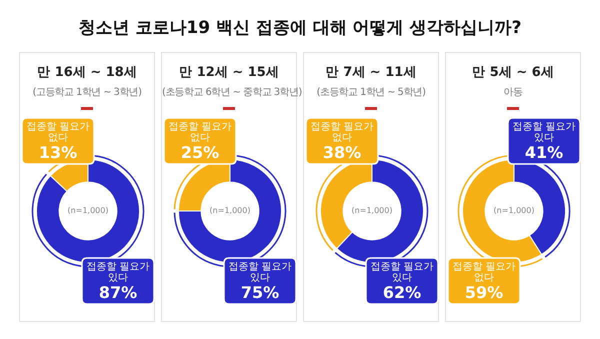 The width and height of the screenshot is (600, 339). Describe the element at coordinates (402, 292) in the screenshot. I see `data-label: 62%` at that location.